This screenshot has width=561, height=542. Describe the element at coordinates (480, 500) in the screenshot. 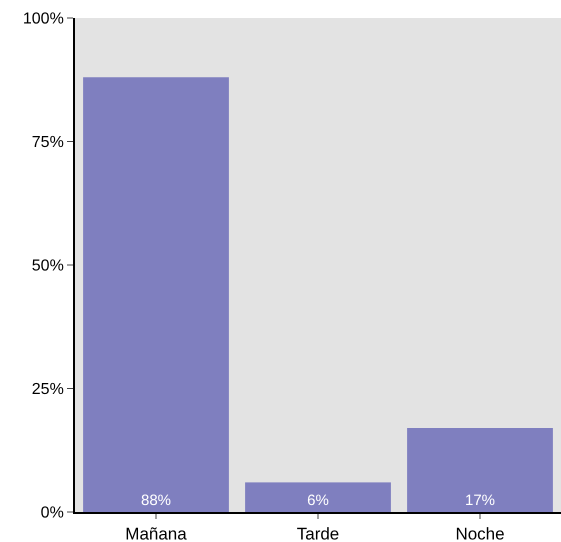

I see `data-label: 17%` at that location.